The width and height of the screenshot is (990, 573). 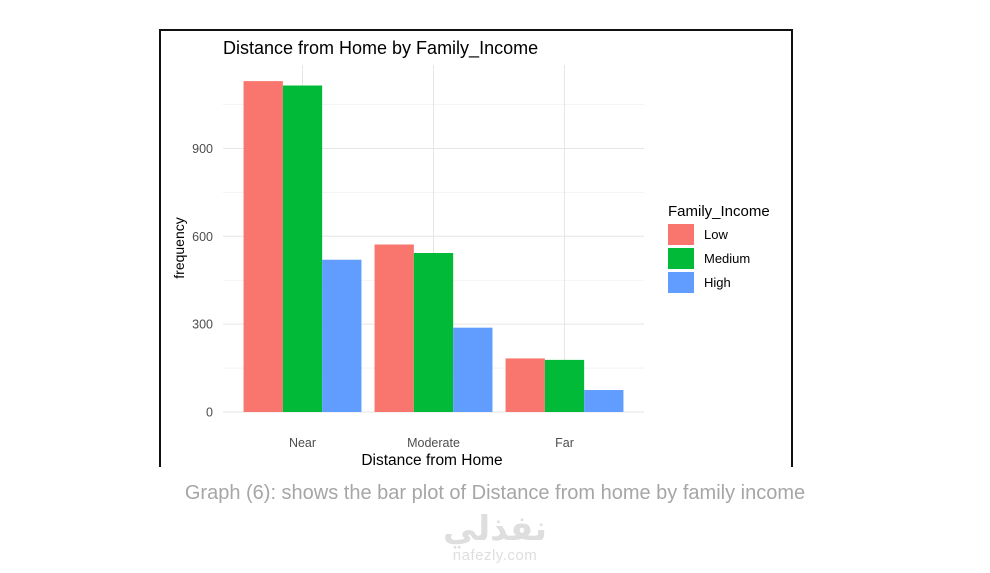 I want to click on legend-label-high: High, so click(x=717, y=282).